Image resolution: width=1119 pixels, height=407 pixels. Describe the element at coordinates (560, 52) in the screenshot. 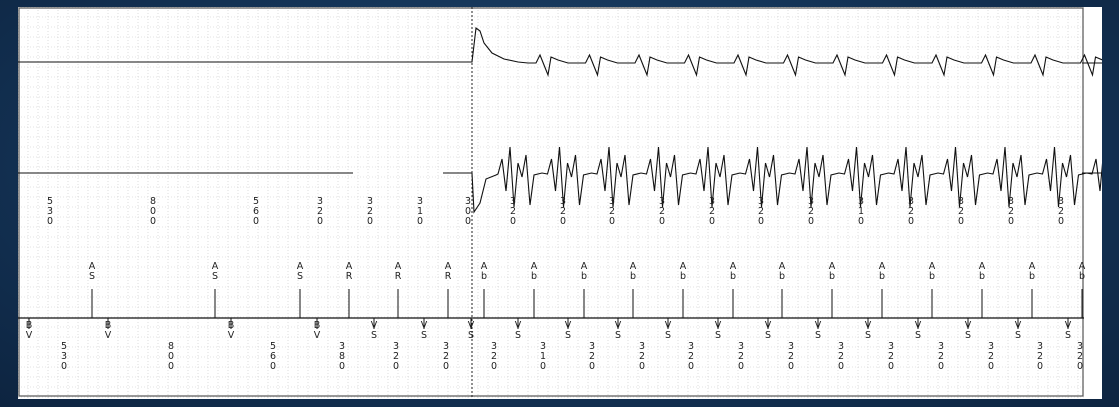

I see `atrial-egm-trace` at that location.